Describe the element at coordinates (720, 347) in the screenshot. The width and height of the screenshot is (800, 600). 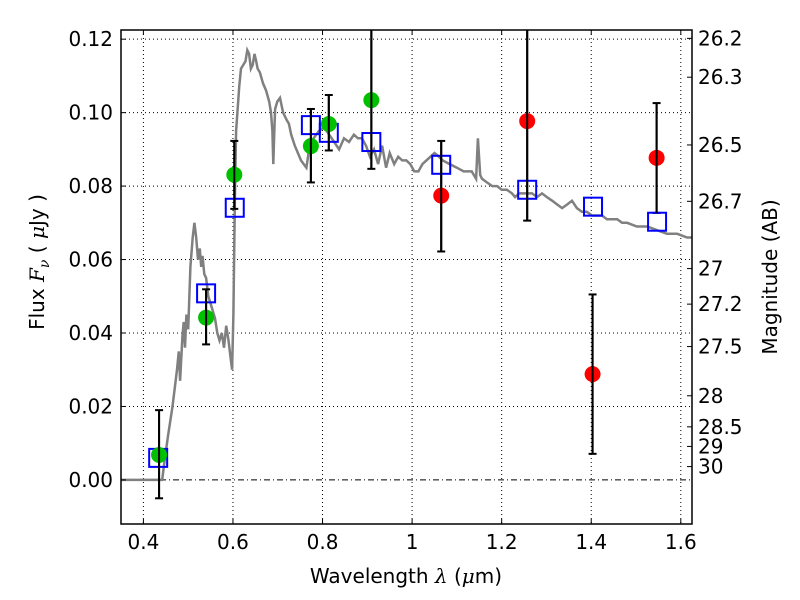
I see `y2-tick-label: 27.5` at that location.